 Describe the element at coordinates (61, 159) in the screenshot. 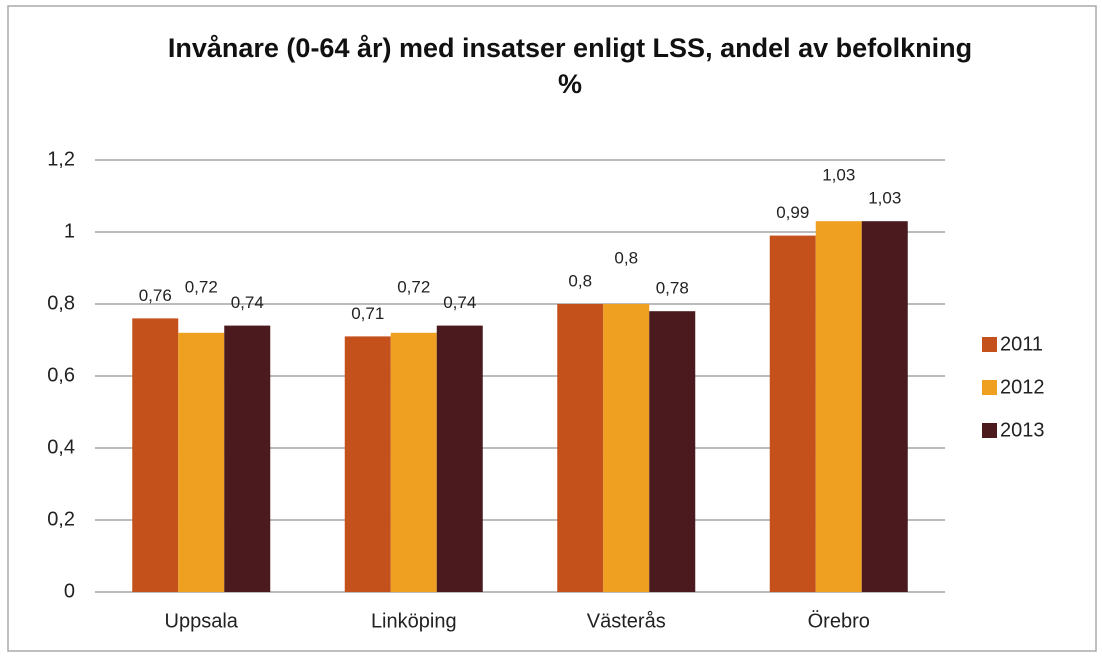

I see `y-tick-label: 1,2` at that location.